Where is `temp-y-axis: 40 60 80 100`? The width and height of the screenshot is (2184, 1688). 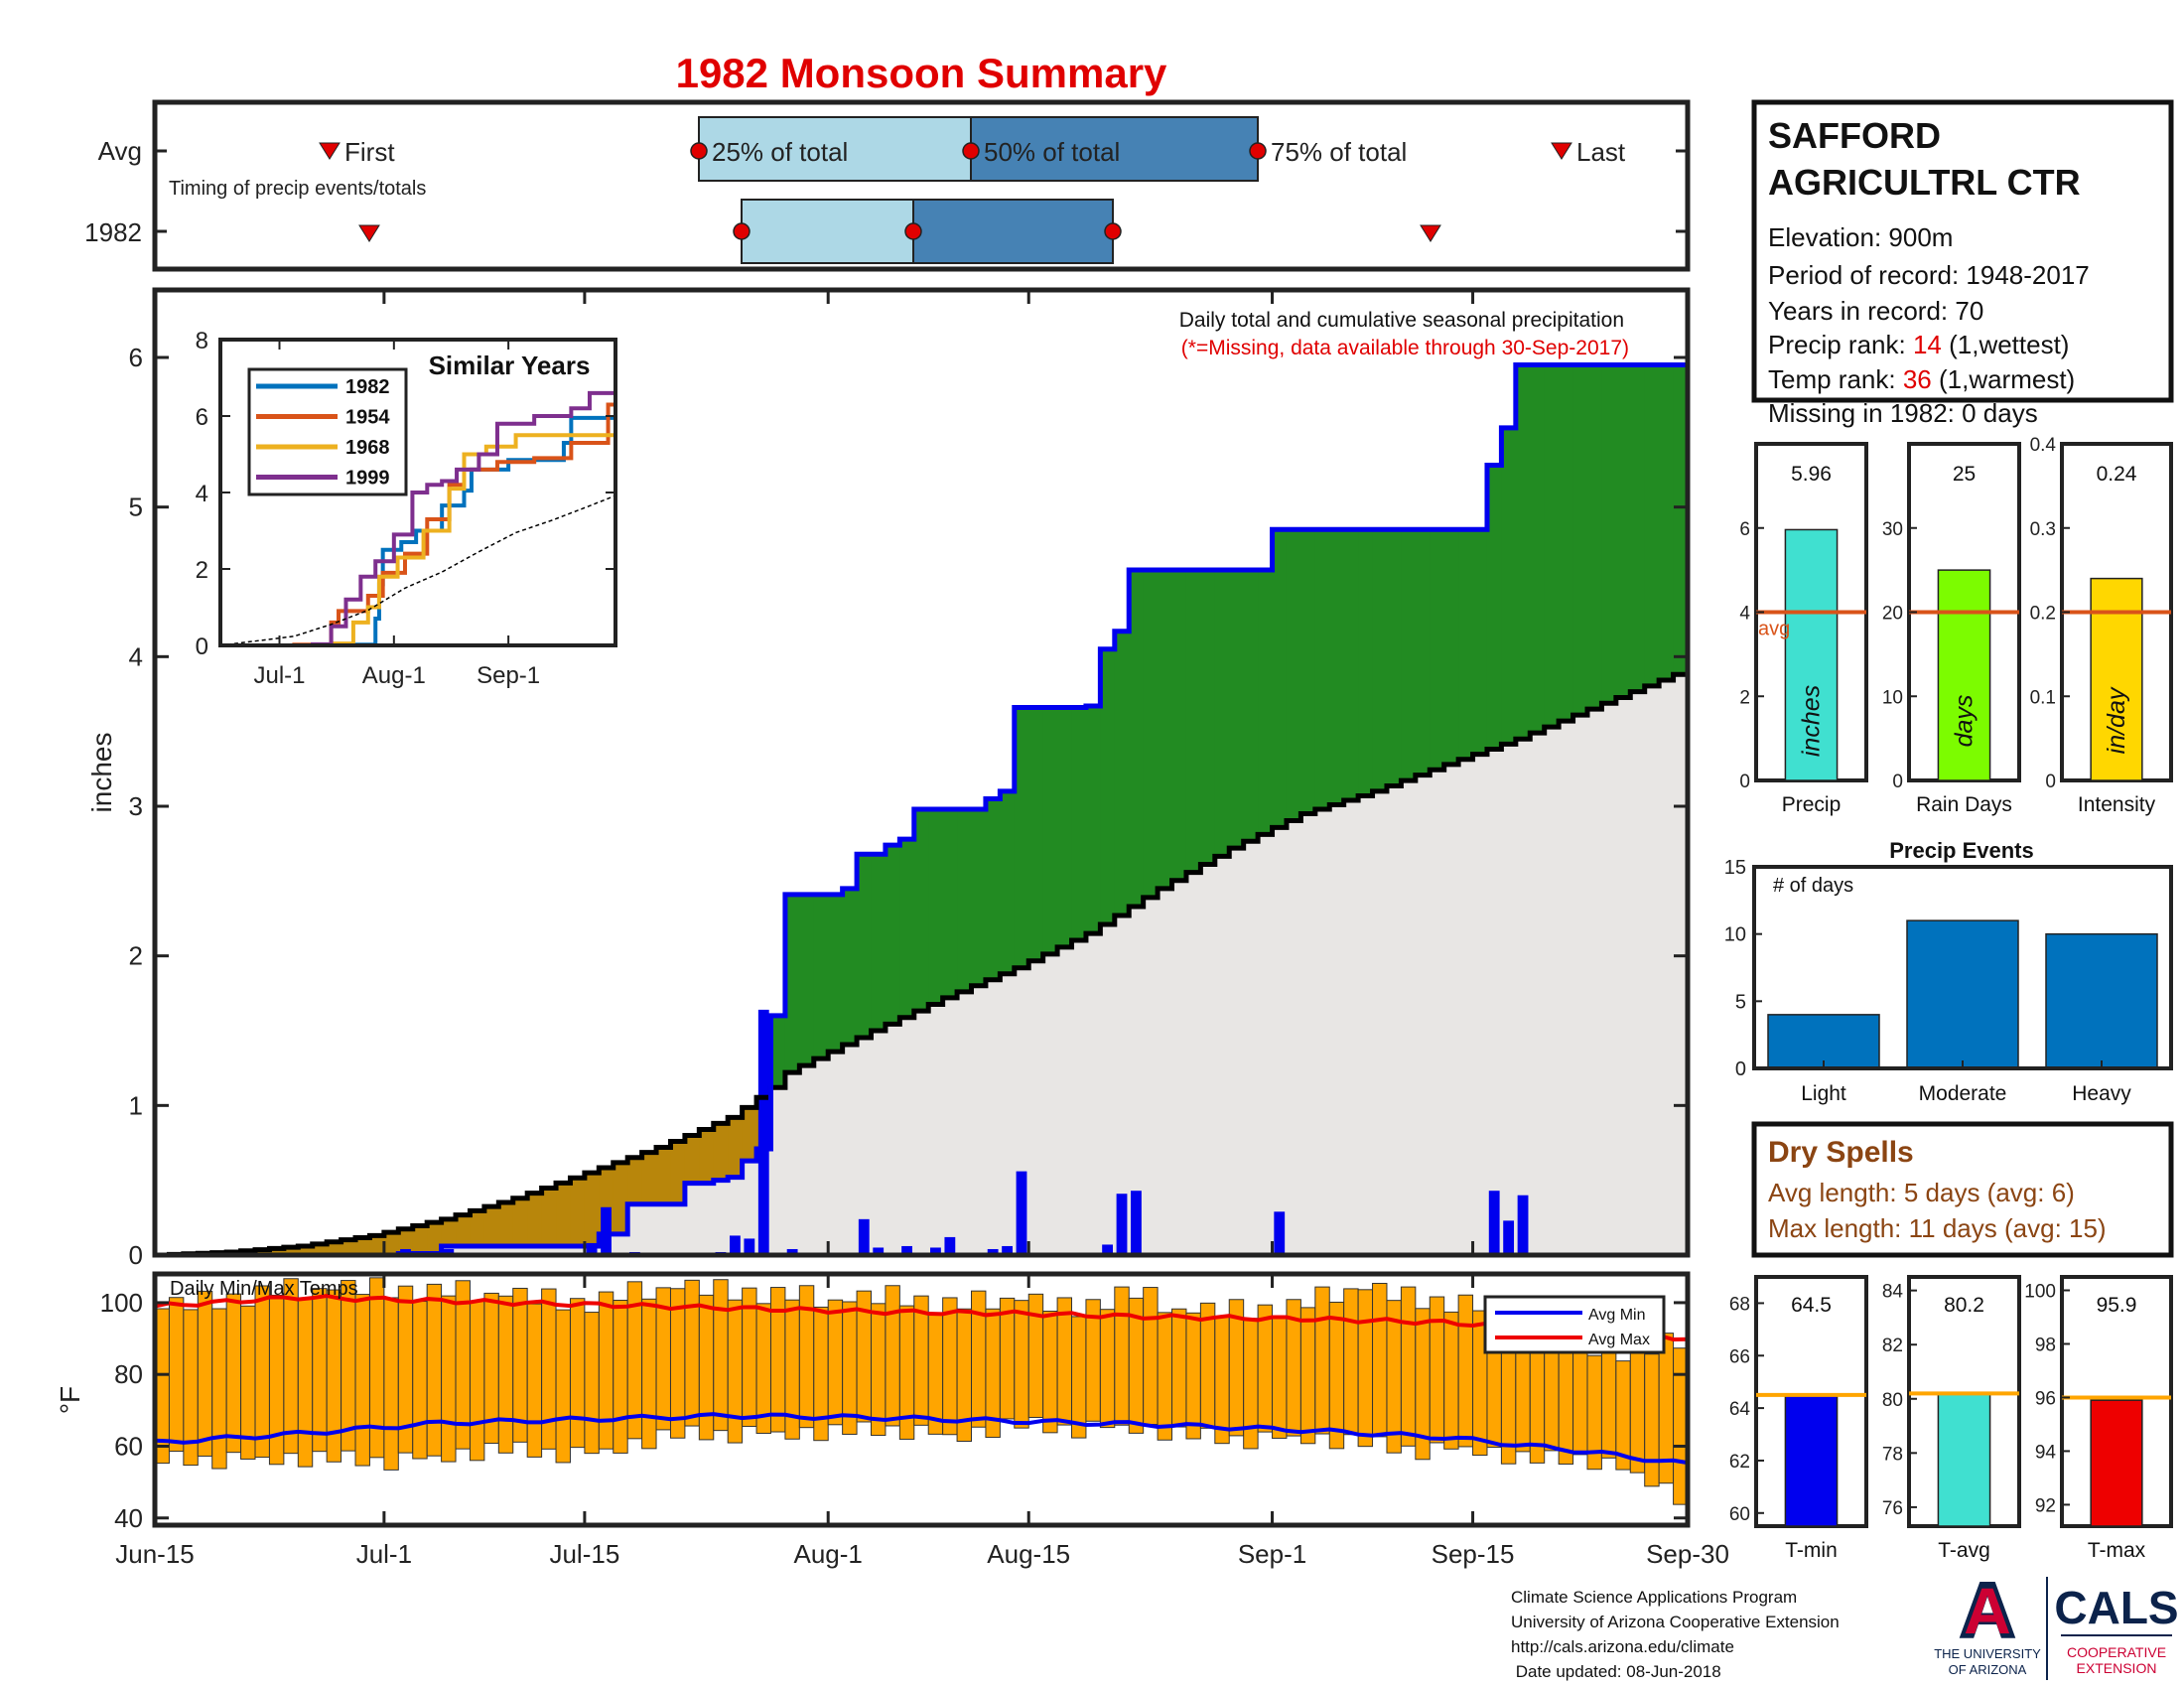 temp-y-axis: 40 60 80 100 is located at coordinates (894, 1410).